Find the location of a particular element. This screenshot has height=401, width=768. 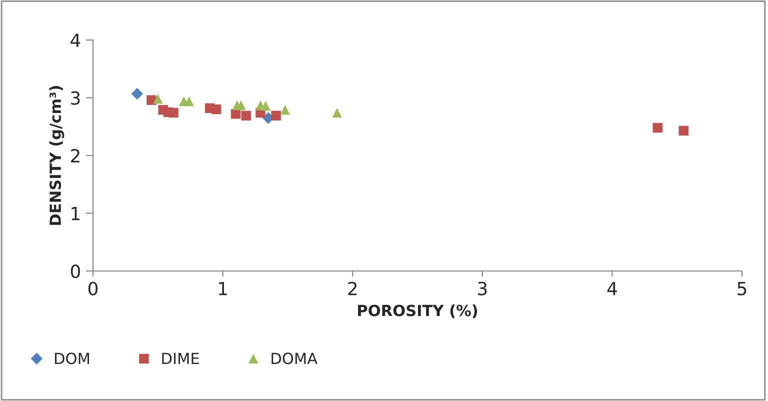

legend-label: DIME is located at coordinates (180, 358).